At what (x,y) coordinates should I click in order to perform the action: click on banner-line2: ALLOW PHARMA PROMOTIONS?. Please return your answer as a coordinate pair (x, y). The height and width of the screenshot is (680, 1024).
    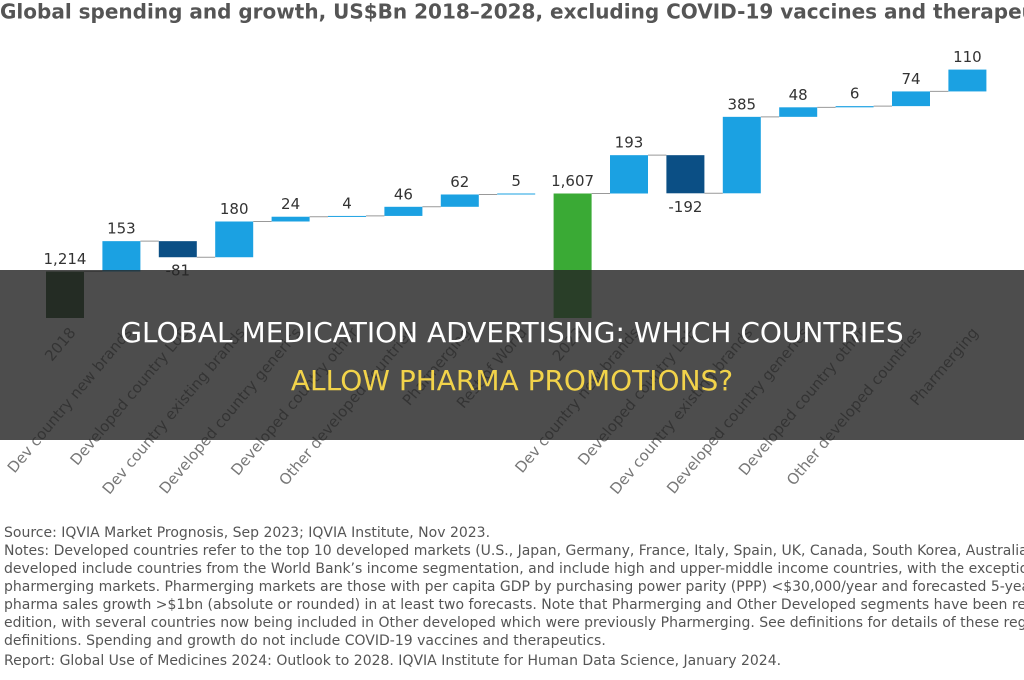
    Looking at the image, I should click on (512, 380).